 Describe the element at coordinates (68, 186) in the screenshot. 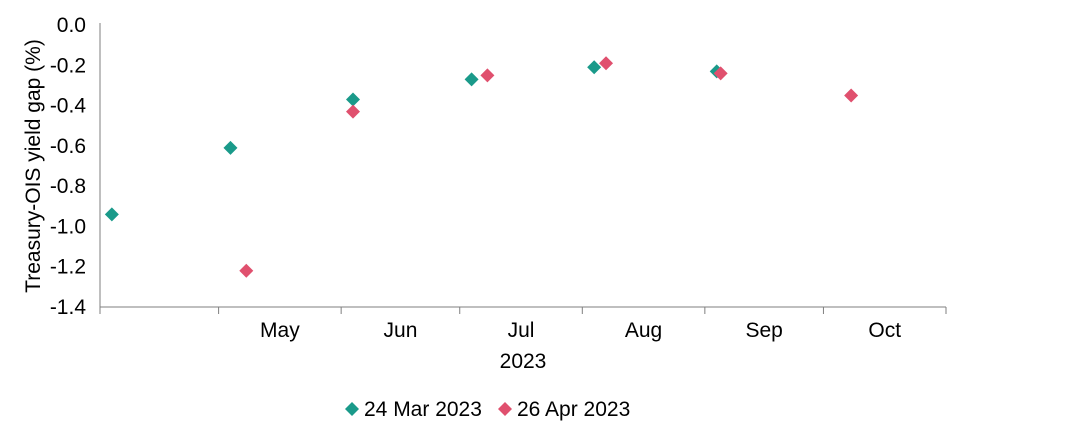

I see `y-tick-label: -0.8` at that location.